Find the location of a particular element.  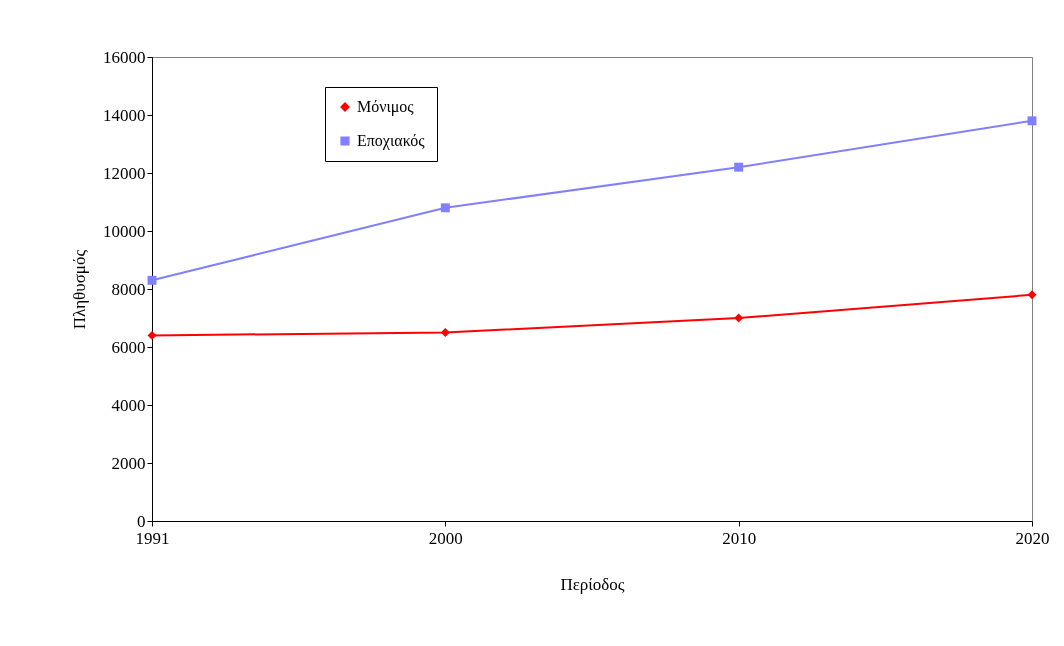

y-tick-label: 2000 is located at coordinates (128, 463).